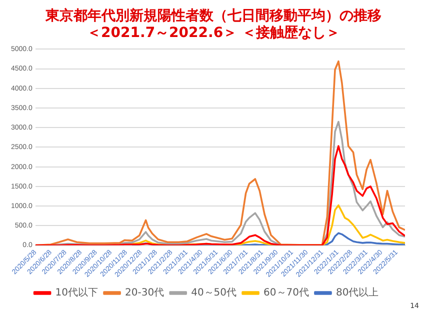 The height and width of the screenshot is (320, 427). I want to click on chart-title: 東京都年代別新規陽性者数（七日間移動平均）の推移, so click(213, 16).